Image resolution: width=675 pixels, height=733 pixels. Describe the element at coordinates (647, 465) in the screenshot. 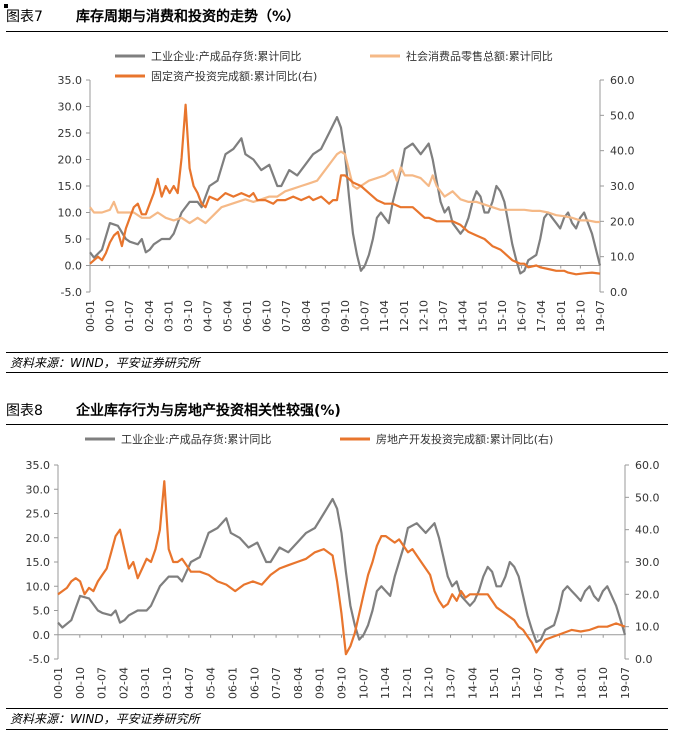

I see `right-tick-label: 60.0` at that location.